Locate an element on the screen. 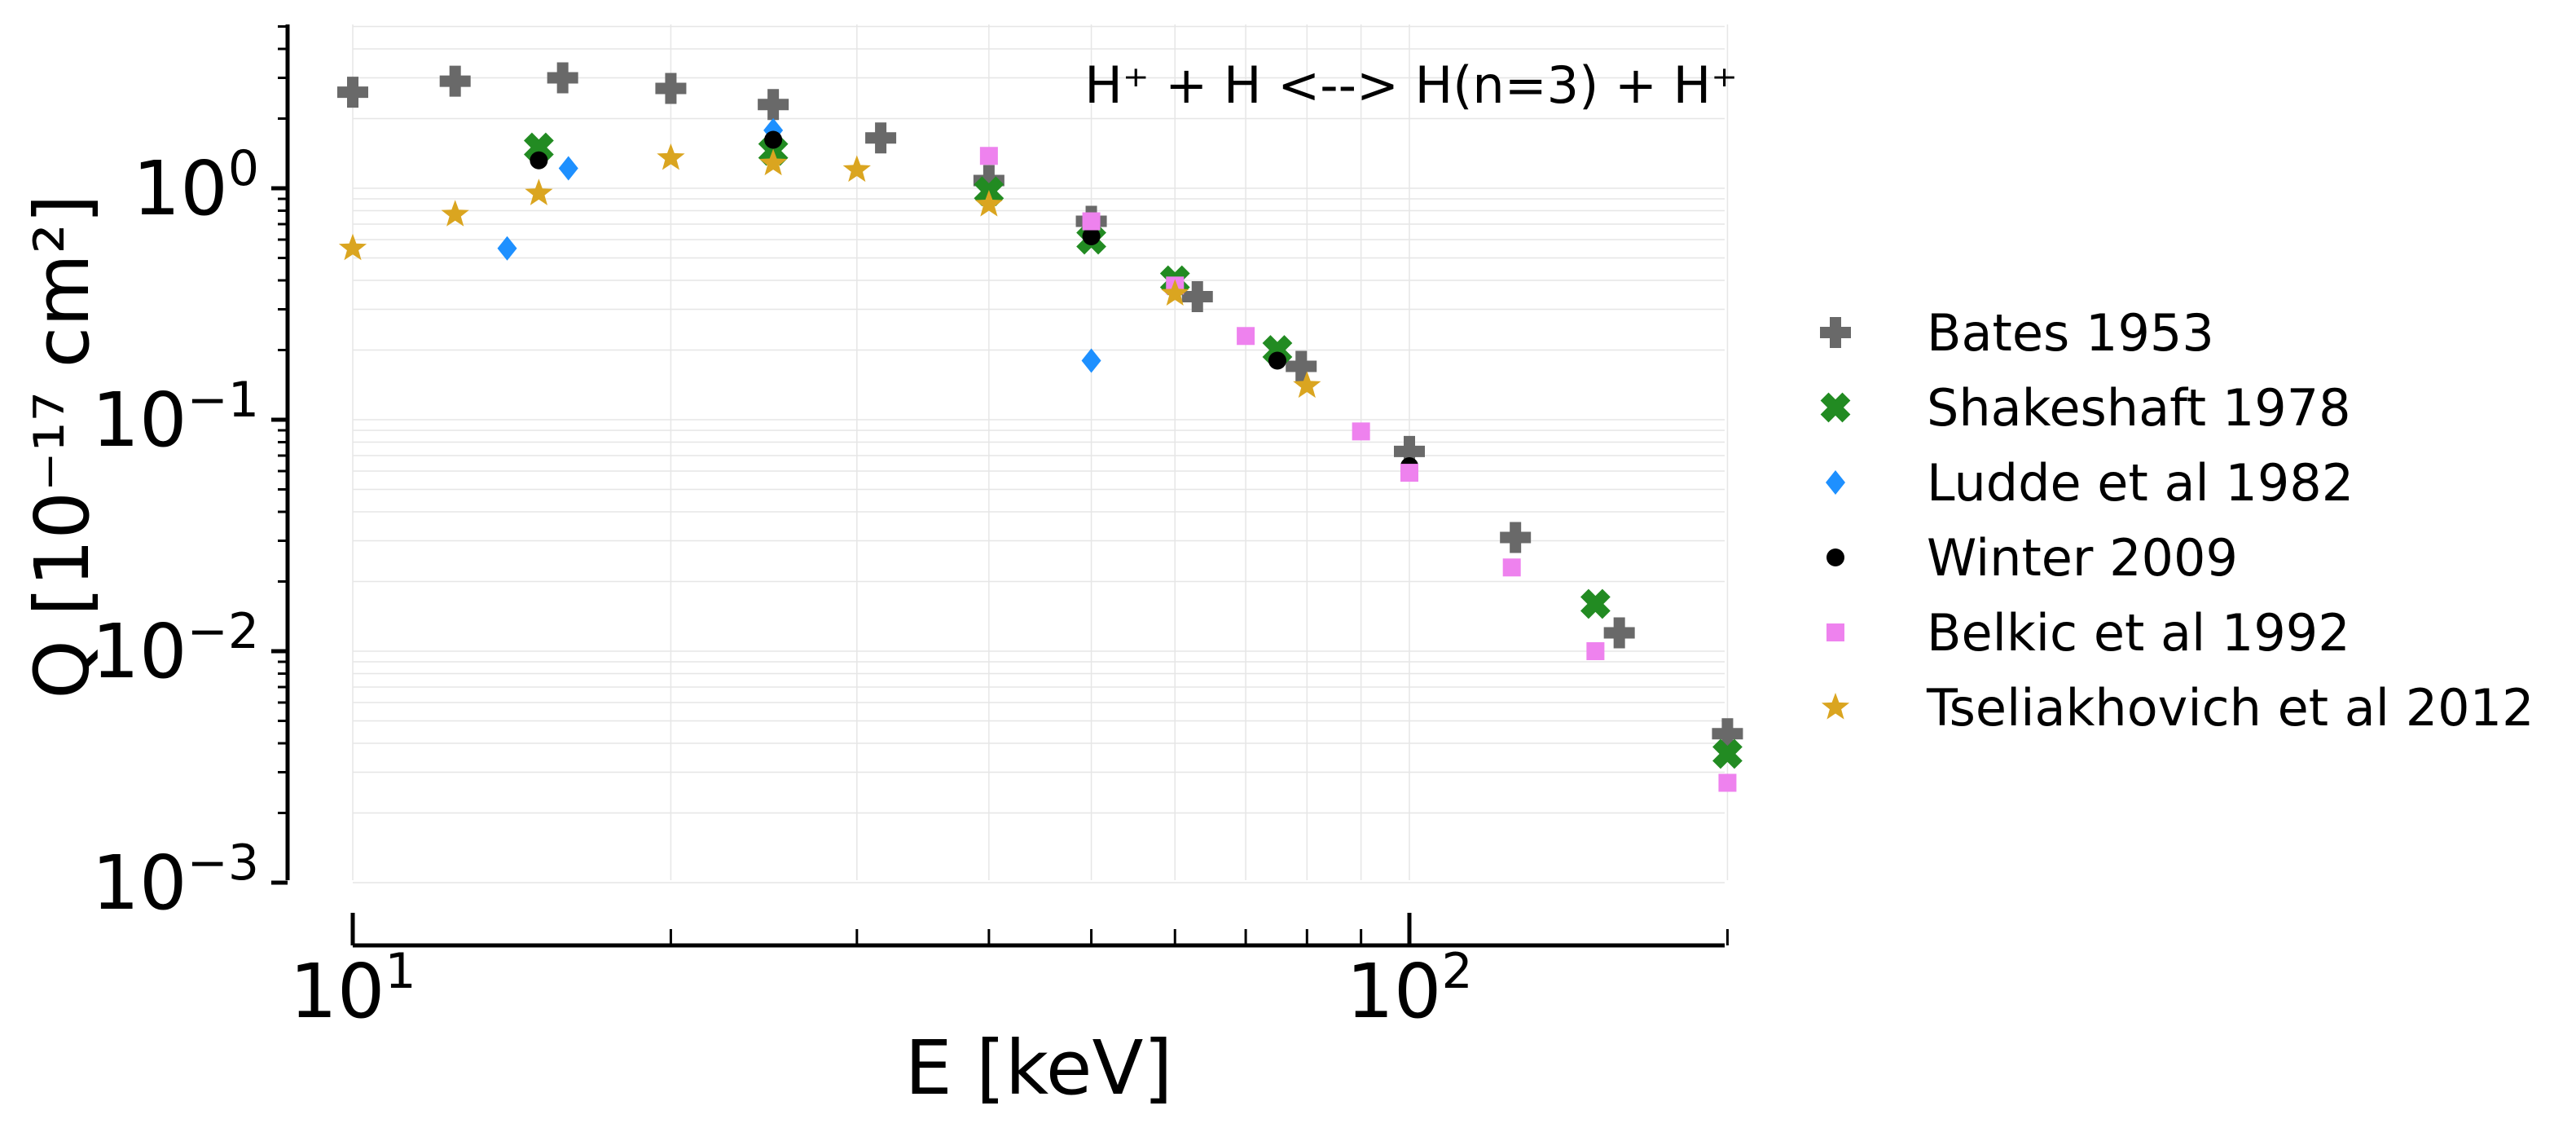 Image resolution: width=2576 pixels, height=1141 pixels. y-axis-label: Q [10⁻¹⁷ cm²] is located at coordinates (62, 446).